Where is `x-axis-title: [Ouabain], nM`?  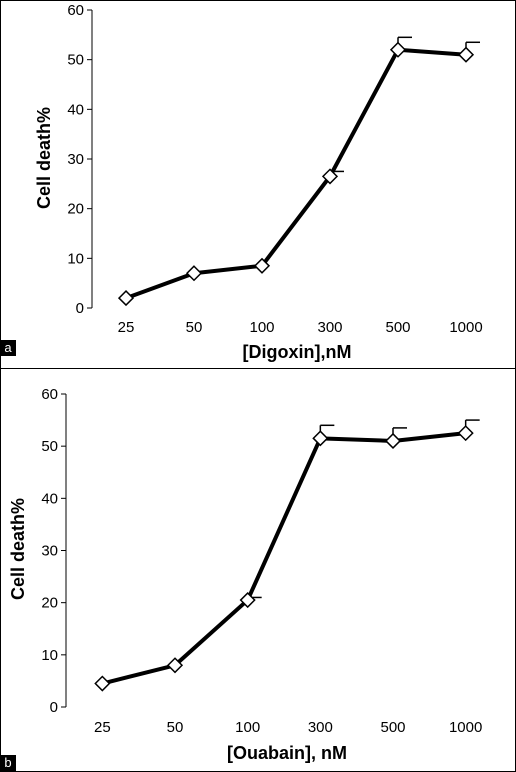 x-axis-title: [Ouabain], nM is located at coordinates (287, 753).